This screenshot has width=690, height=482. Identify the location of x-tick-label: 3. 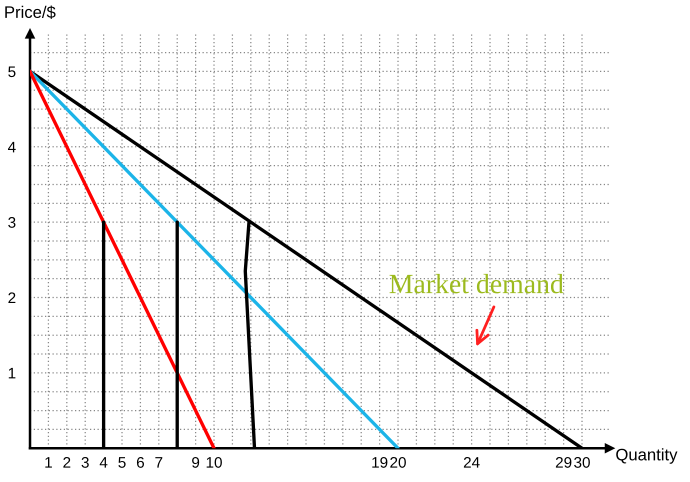
(85, 462).